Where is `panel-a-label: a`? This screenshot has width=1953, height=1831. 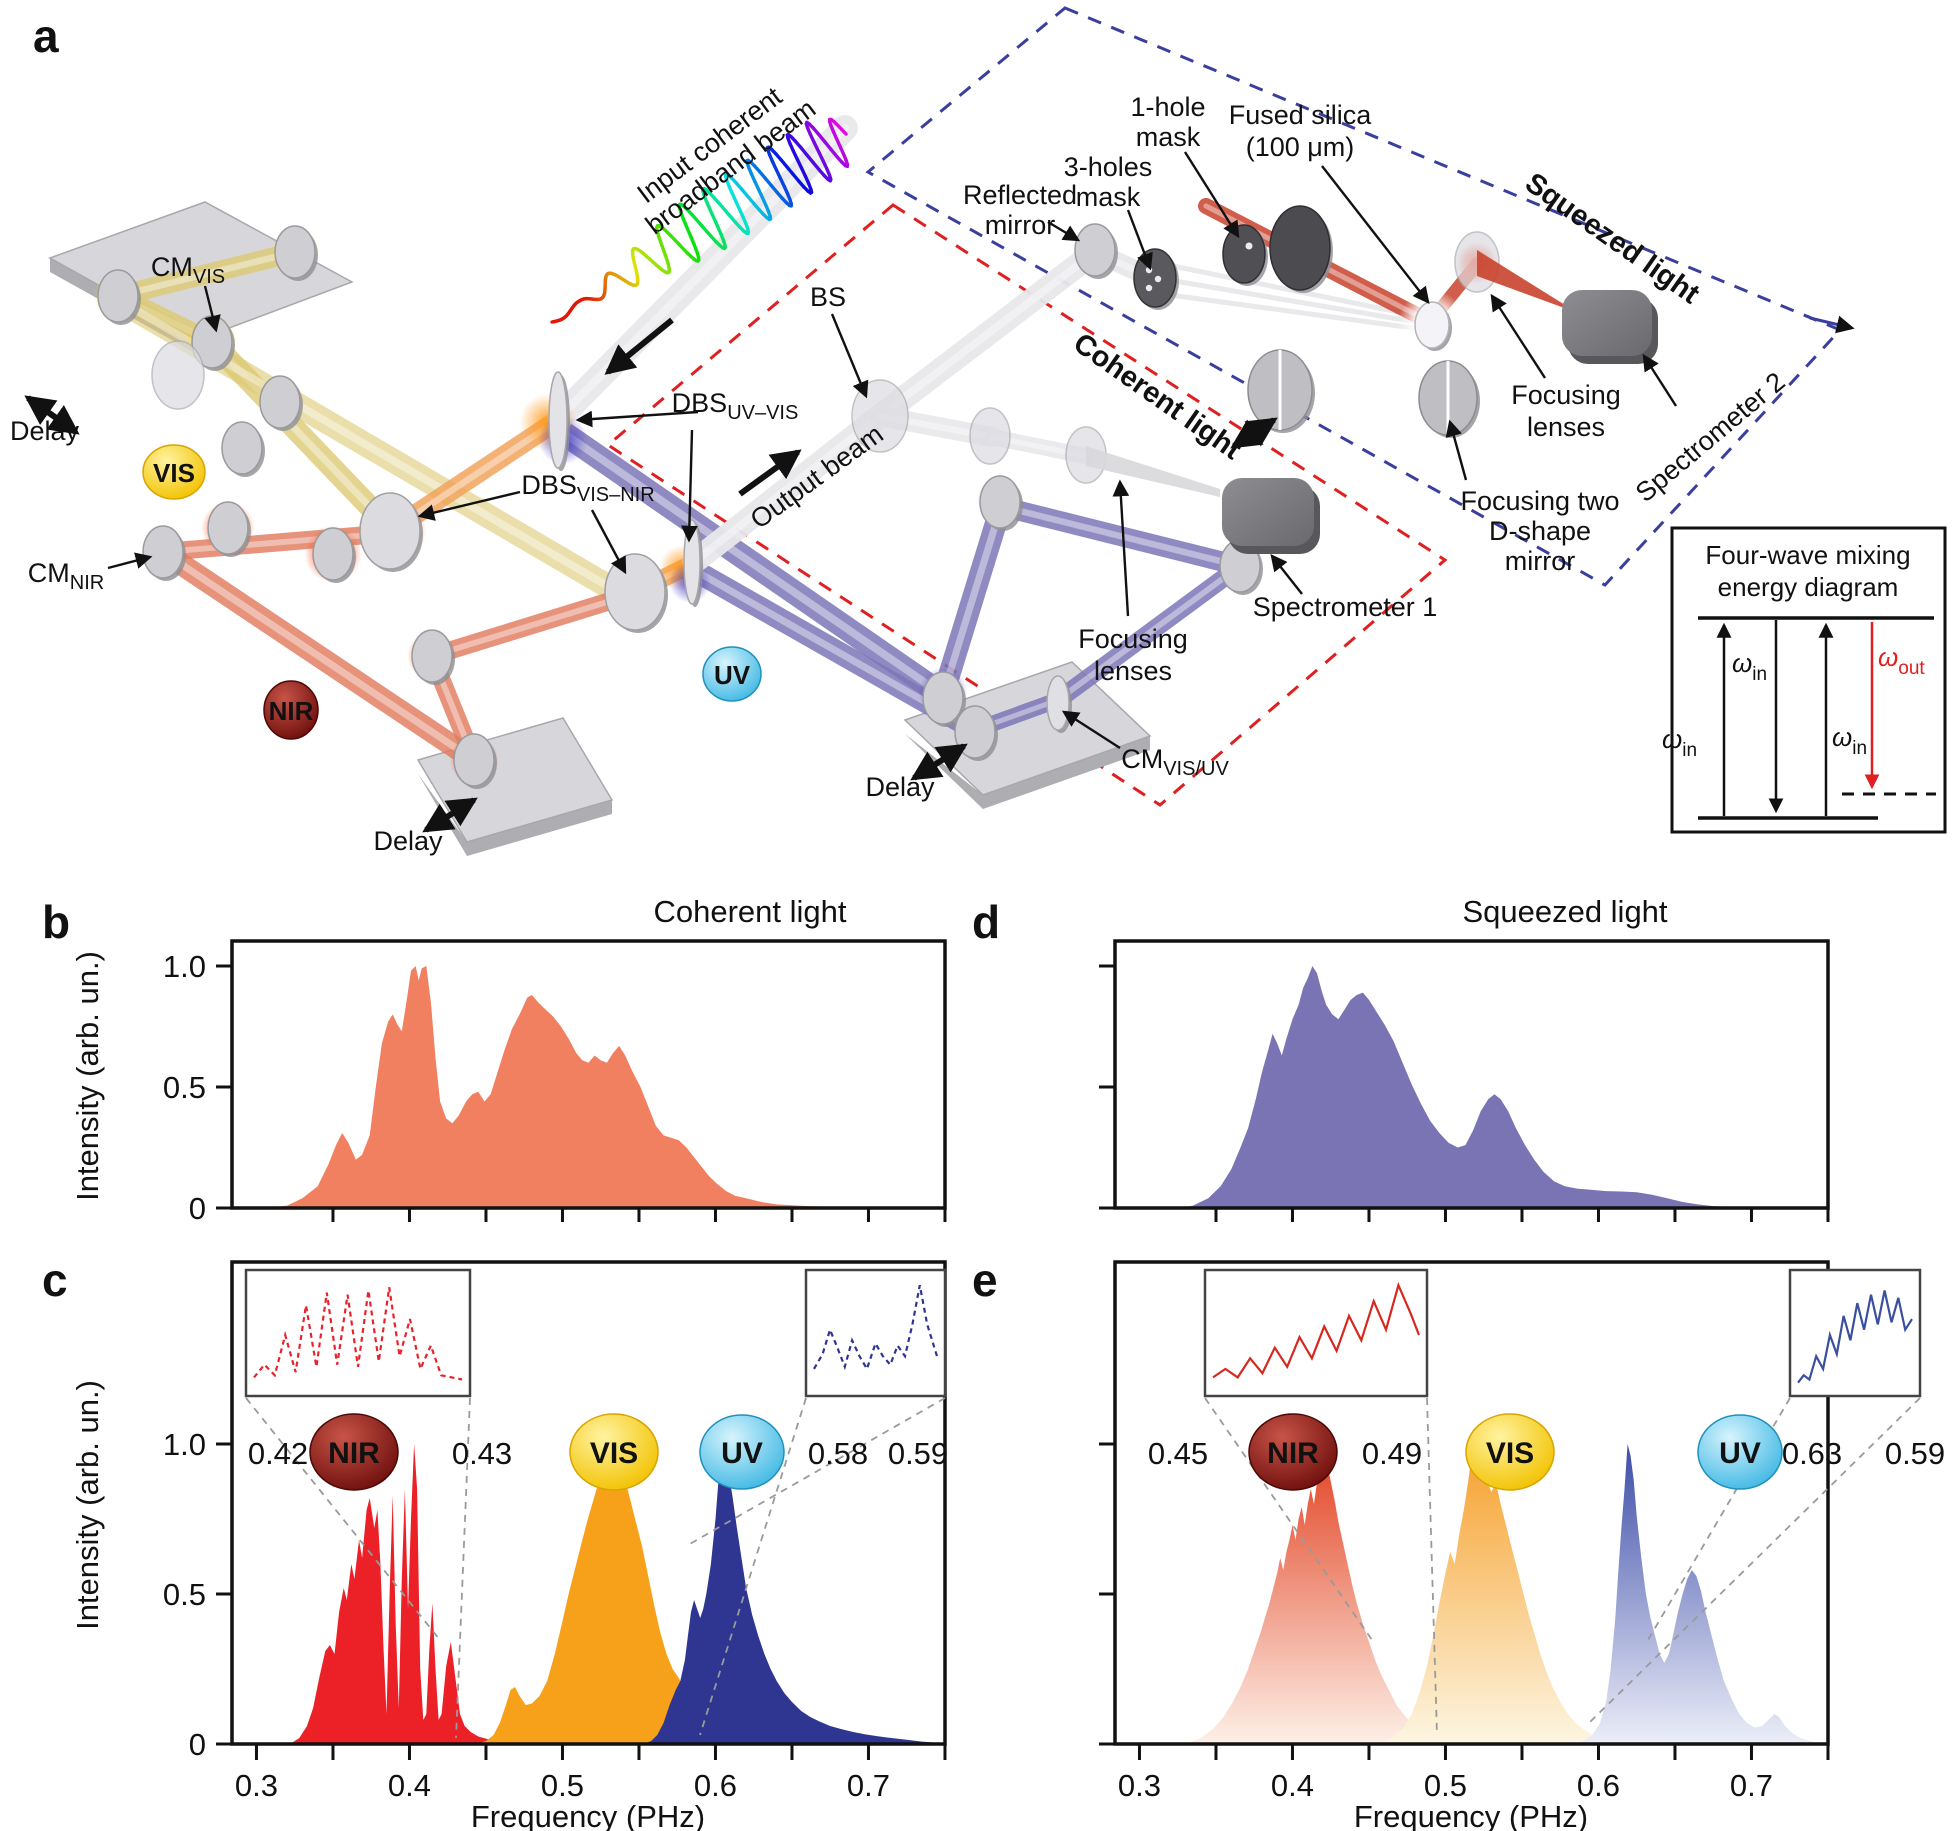 panel-a-label: a is located at coordinates (46, 36).